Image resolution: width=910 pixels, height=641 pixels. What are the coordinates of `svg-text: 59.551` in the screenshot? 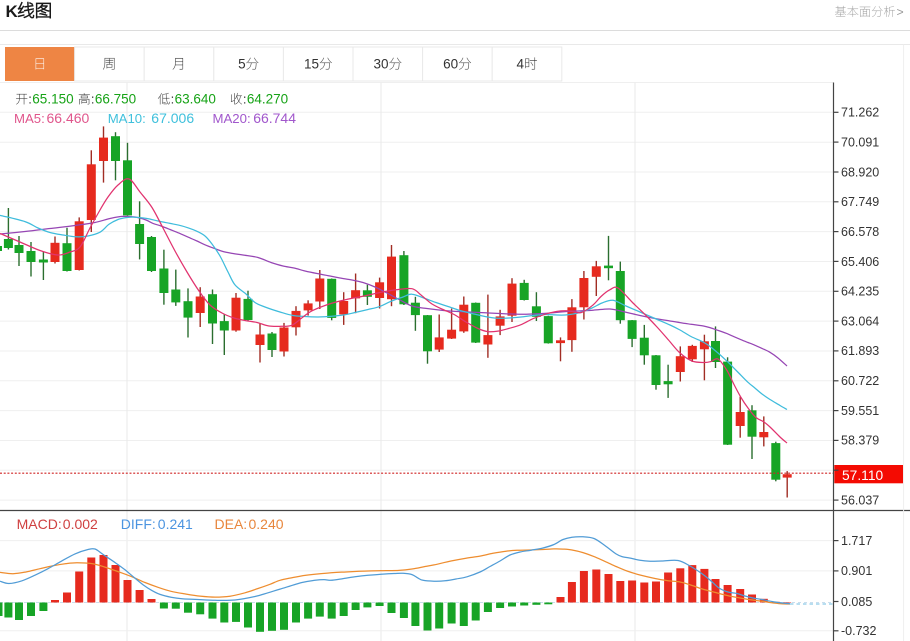 It's located at (860, 411).